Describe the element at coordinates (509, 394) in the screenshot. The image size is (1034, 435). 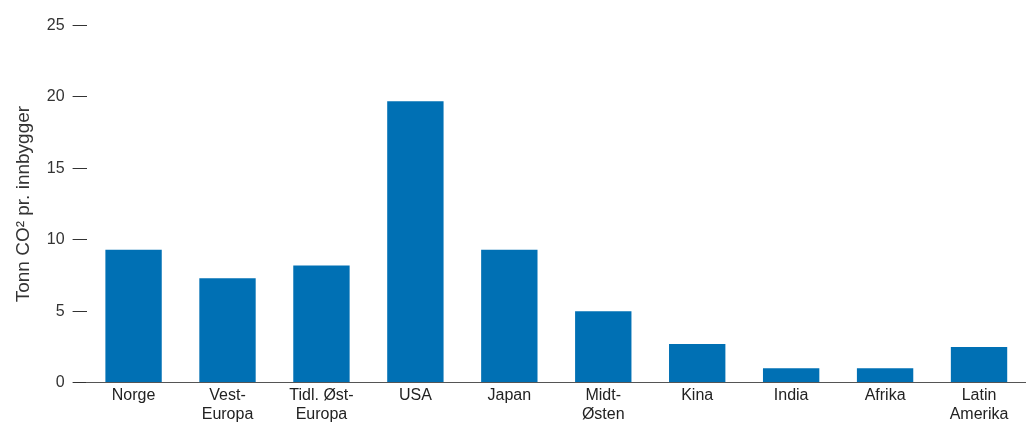
I see `x-tick-label: Japan` at that location.